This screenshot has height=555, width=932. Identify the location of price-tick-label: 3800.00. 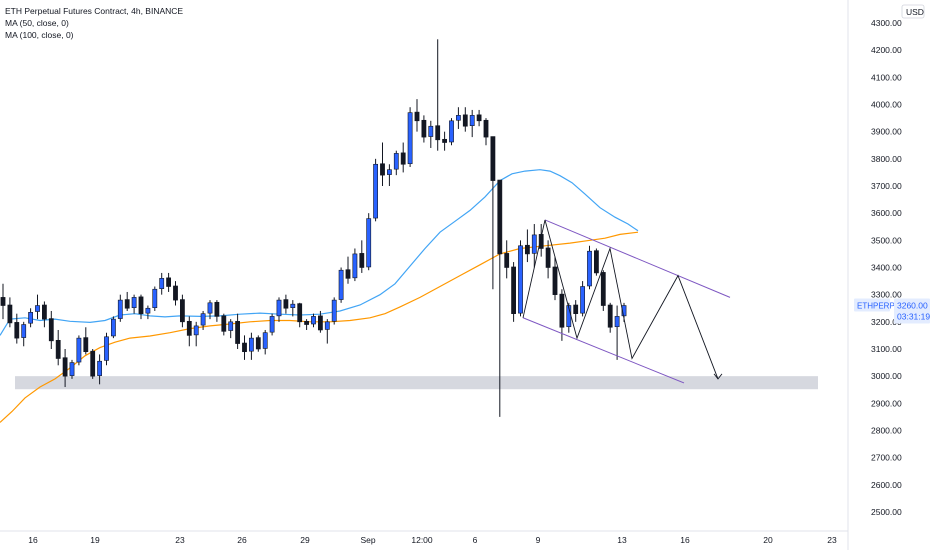
(886, 159).